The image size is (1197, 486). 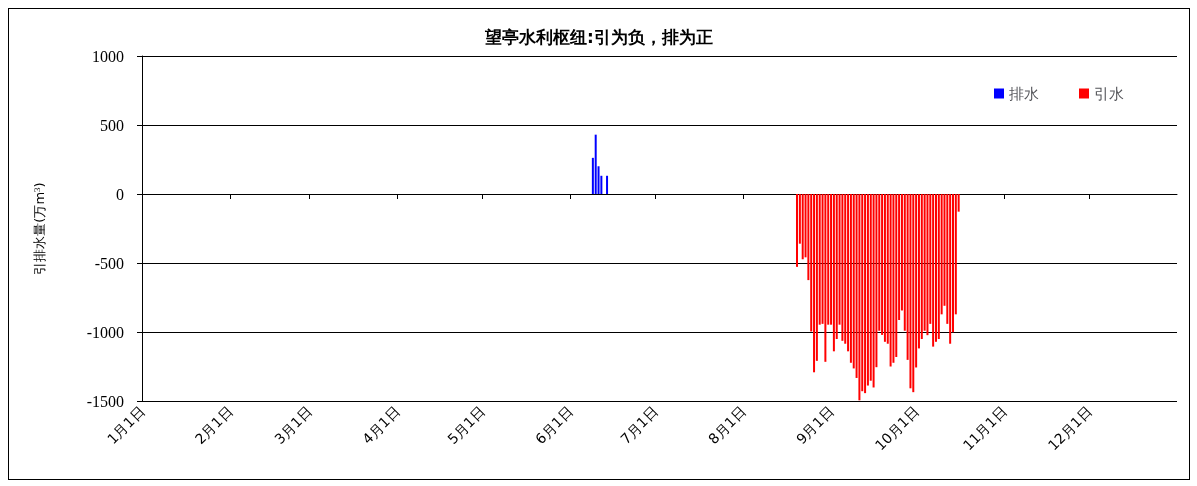 I want to click on y-axis-title: 引排水量(万m3), so click(x=39, y=228).